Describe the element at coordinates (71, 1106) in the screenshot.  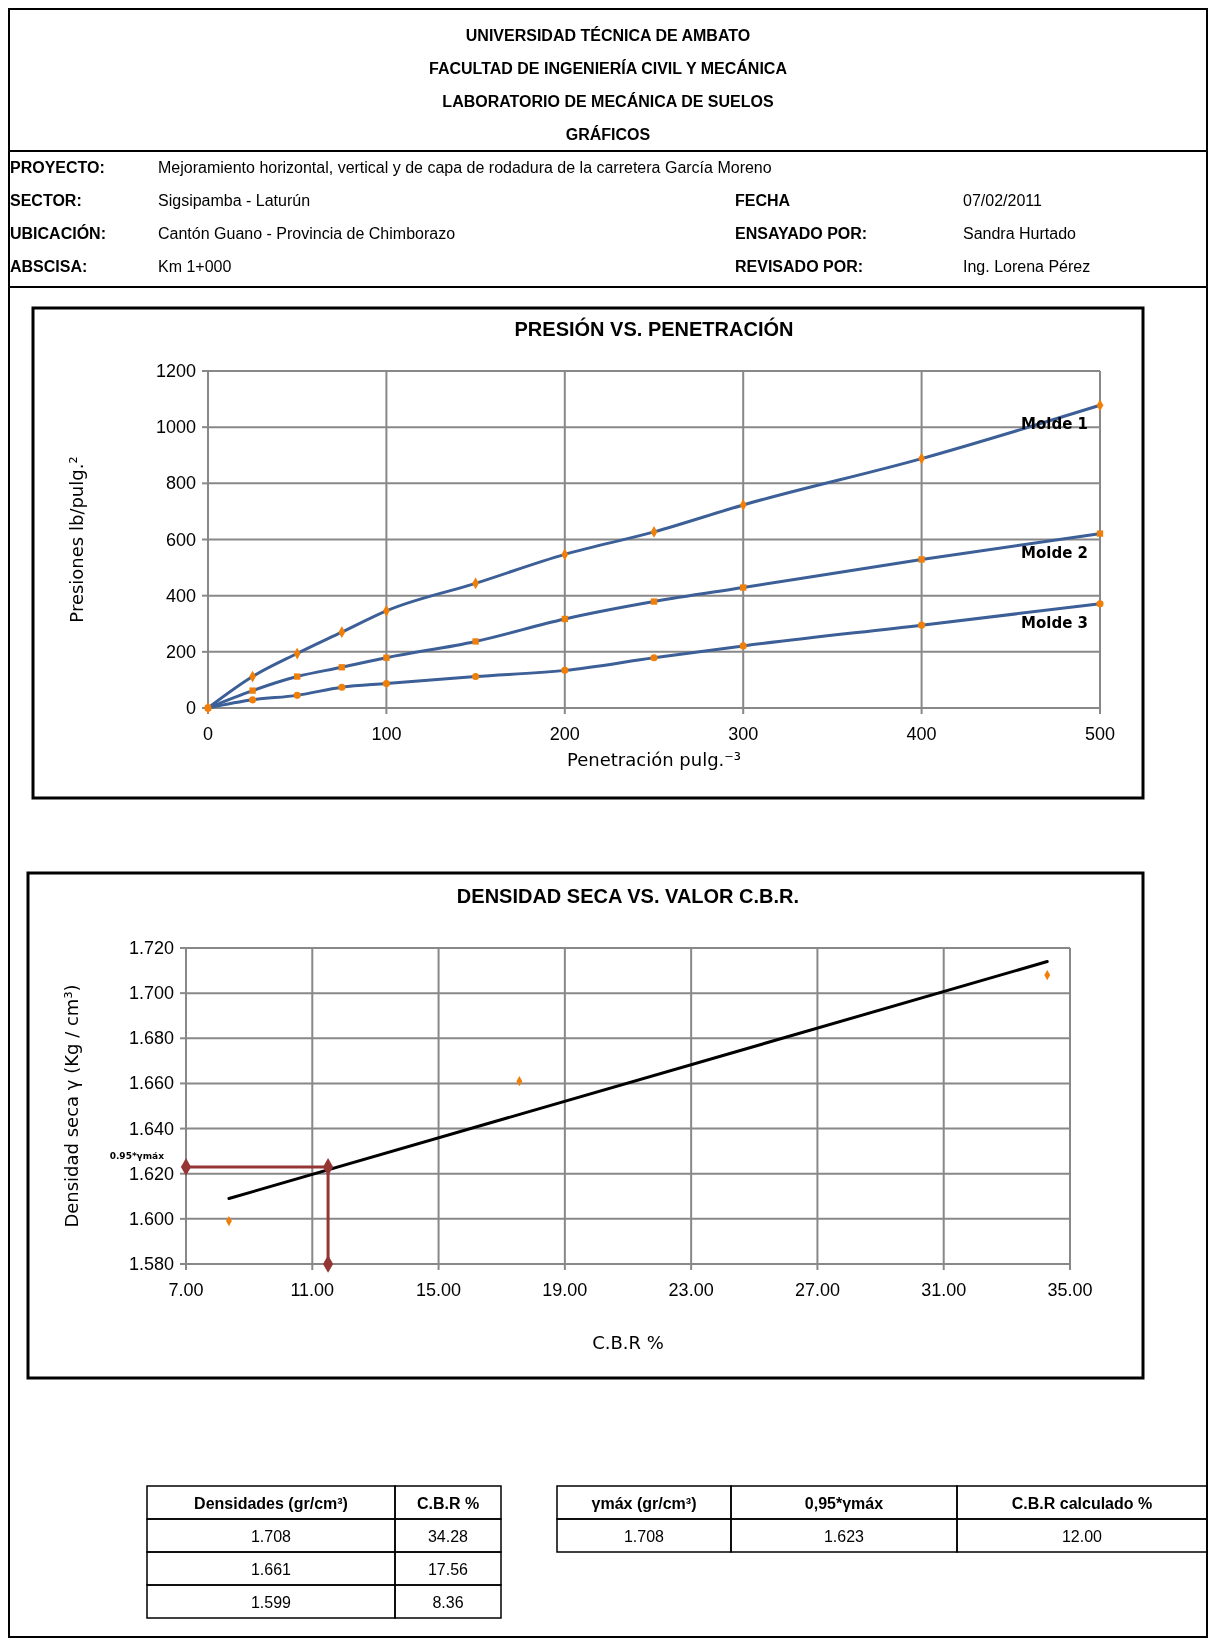
I see `y-axis-title: Densidad seca γ (Kg / cm³)` at that location.